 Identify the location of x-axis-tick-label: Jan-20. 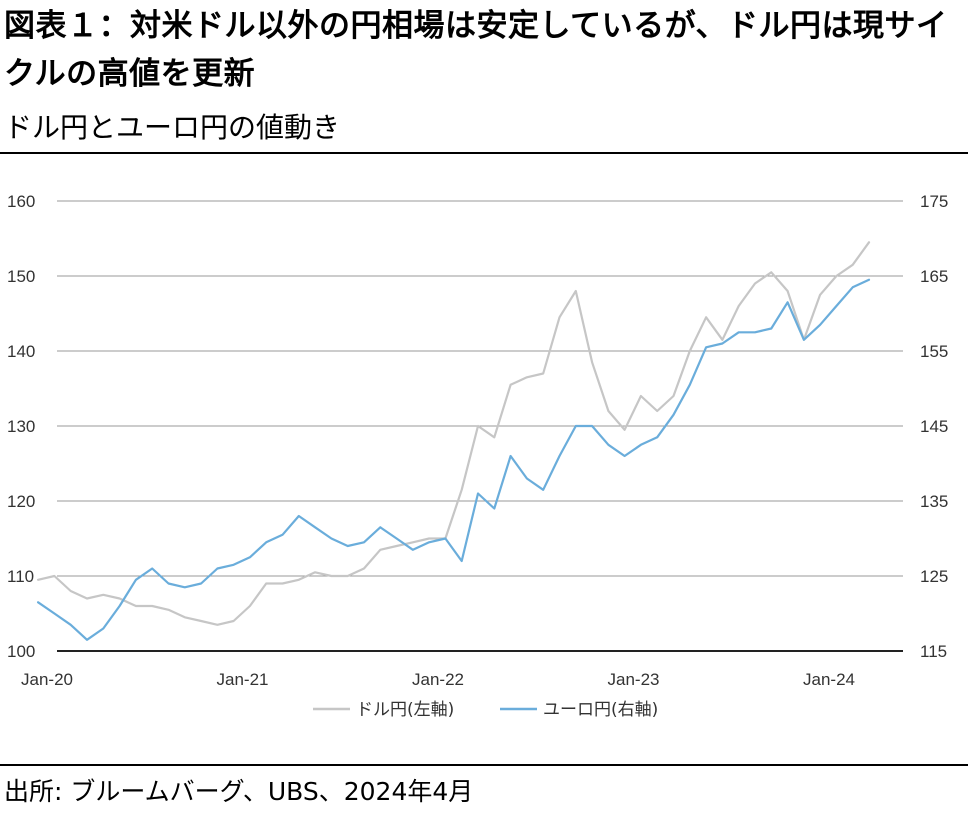
(47, 679).